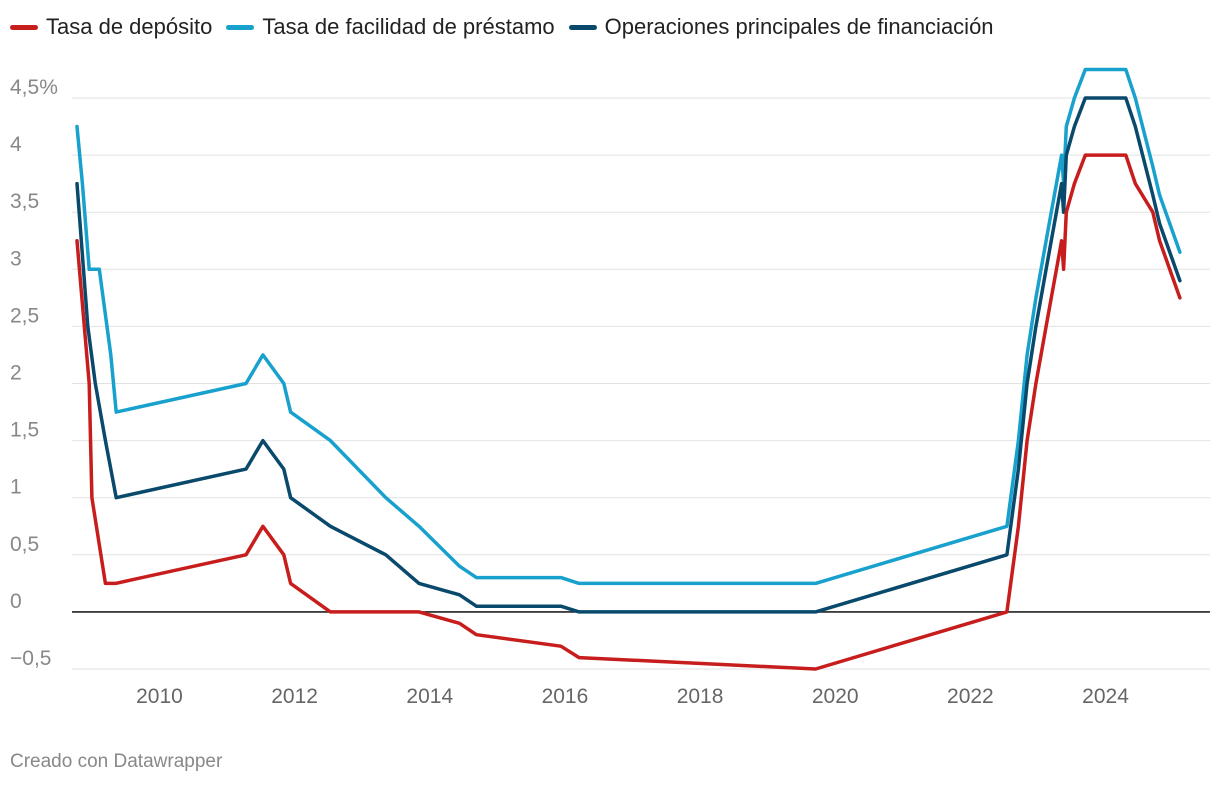  I want to click on y-tick-label: 0, so click(16, 601).